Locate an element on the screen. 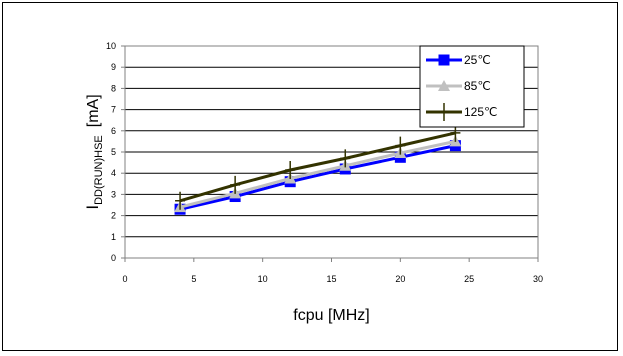 The width and height of the screenshot is (623, 356). x-tick-label: 20 is located at coordinates (400, 279).